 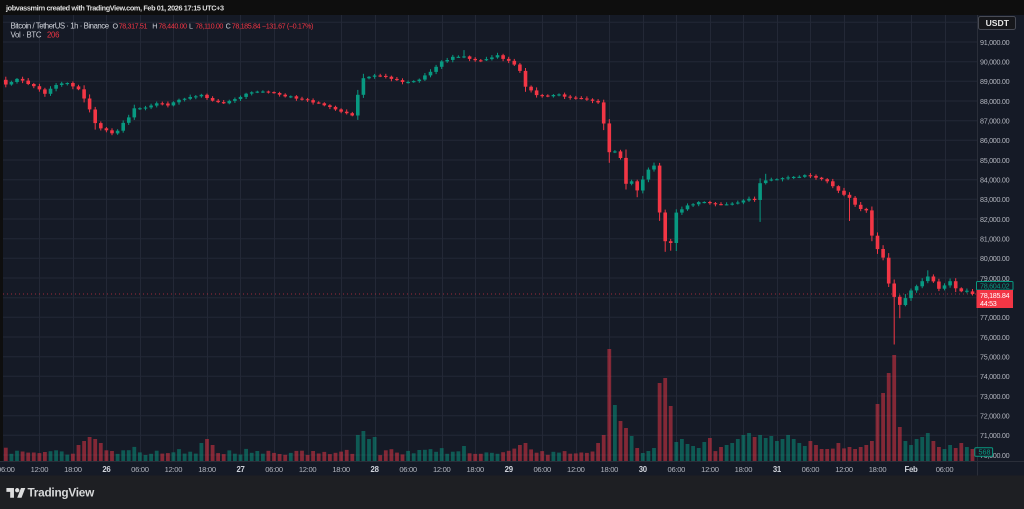 I want to click on svg-text: TradingView, so click(x=62, y=493).